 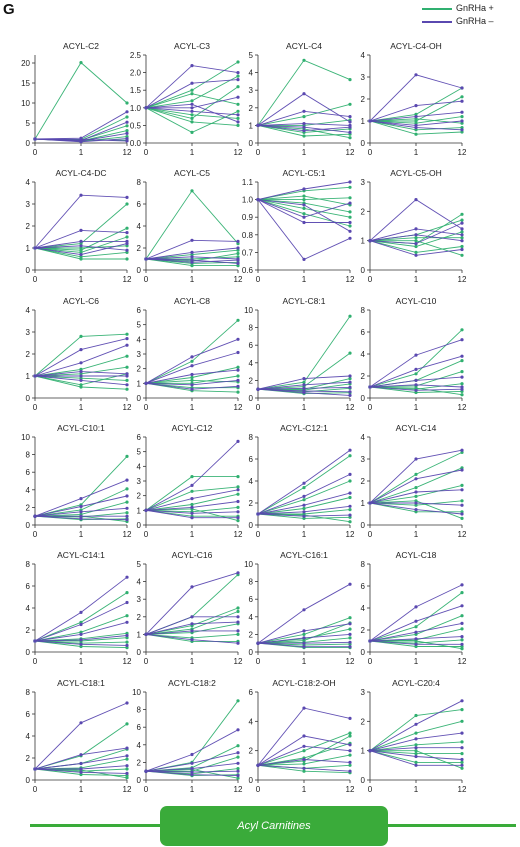 What do you see at coordinates (248, 252) in the screenshot?
I see `y-tick-label: 0.7` at bounding box center [248, 252].